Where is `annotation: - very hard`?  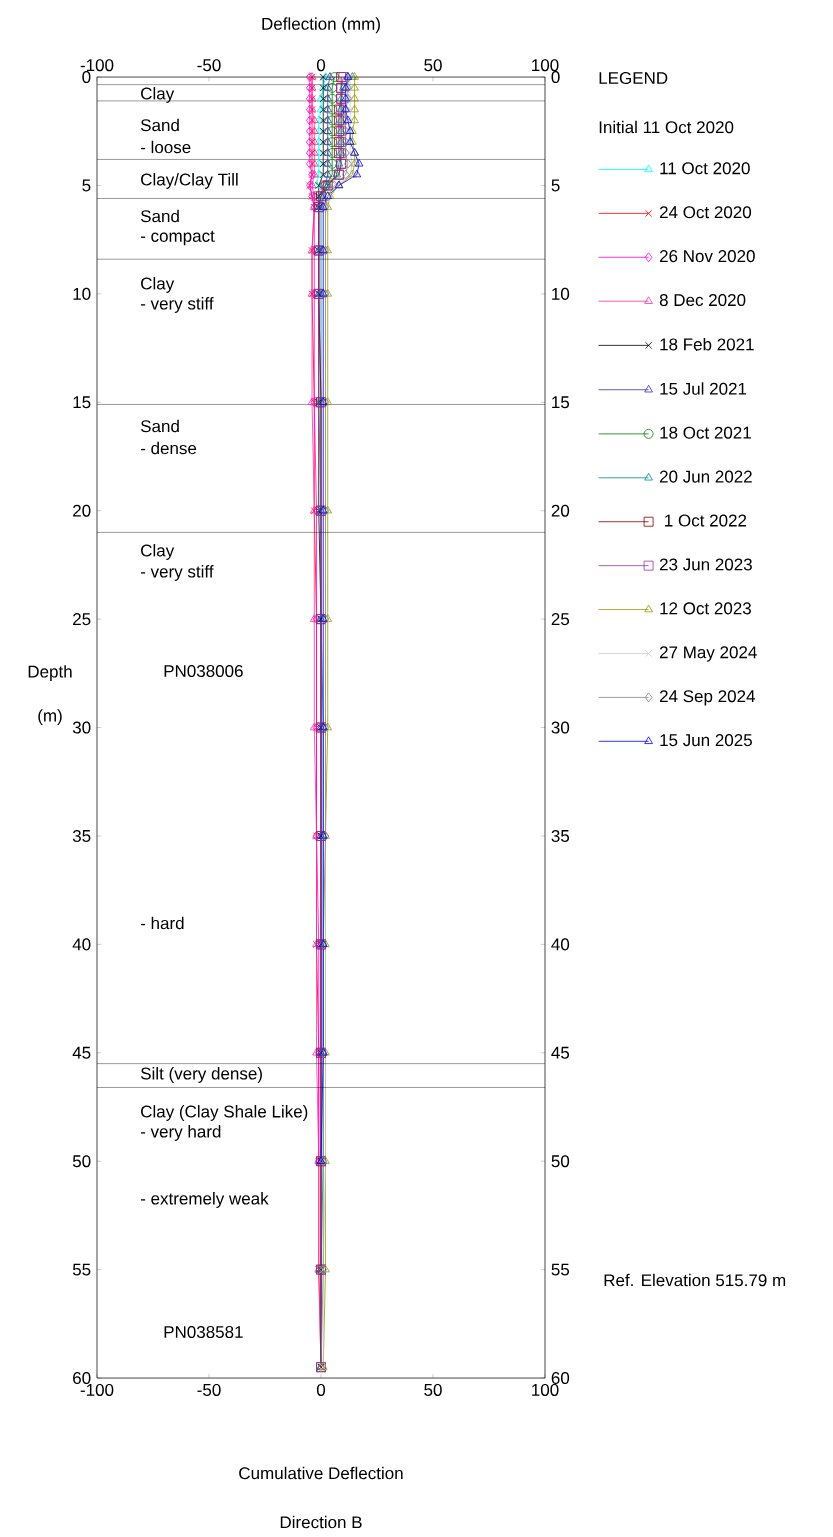 annotation: - very hard is located at coordinates (180, 1133).